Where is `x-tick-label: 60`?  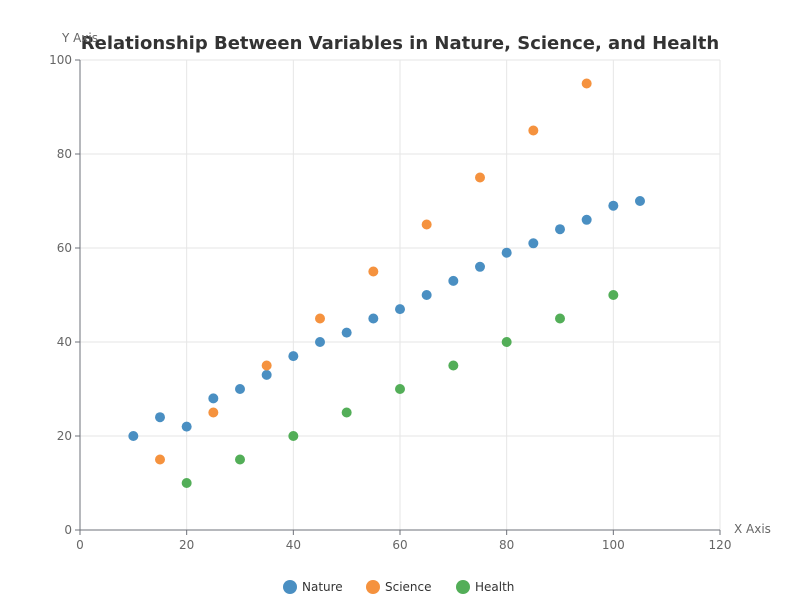 x-tick-label: 60 is located at coordinates (399, 545).